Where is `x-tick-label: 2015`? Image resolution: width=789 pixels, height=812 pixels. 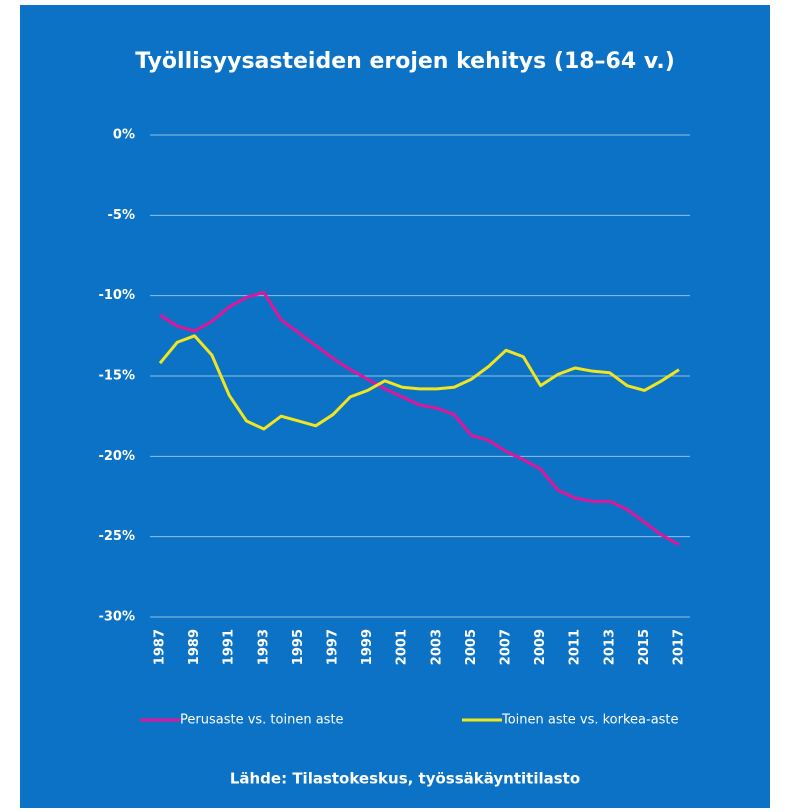
x-tick-label: 2015 is located at coordinates (644, 647).